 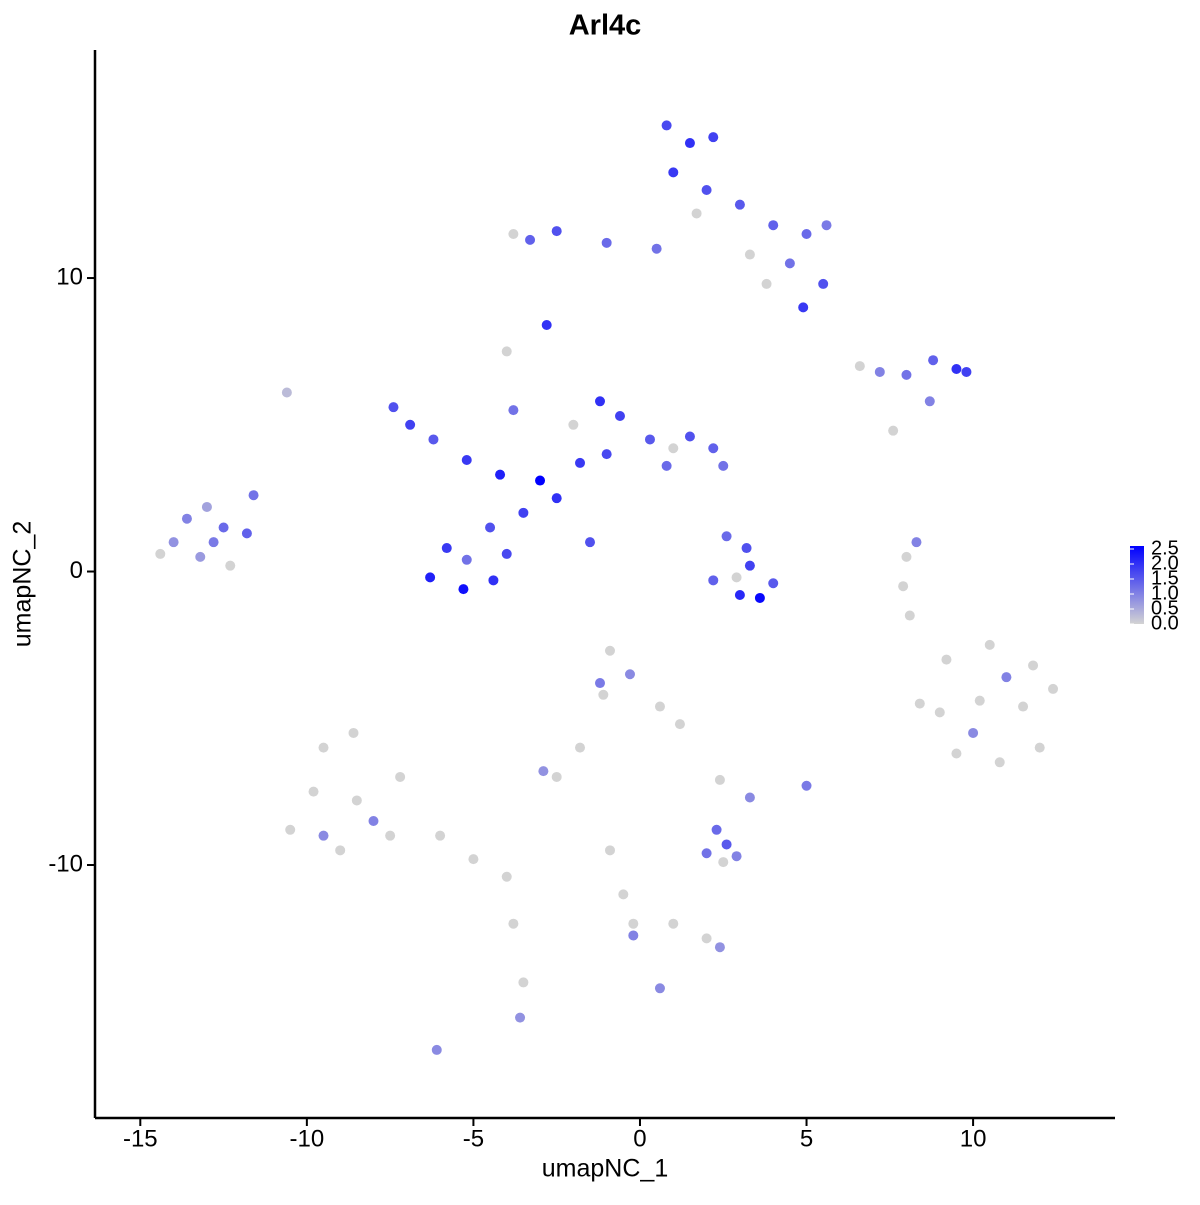 I want to click on colorbar-tick-label: 0.5, so click(x=1165, y=608).